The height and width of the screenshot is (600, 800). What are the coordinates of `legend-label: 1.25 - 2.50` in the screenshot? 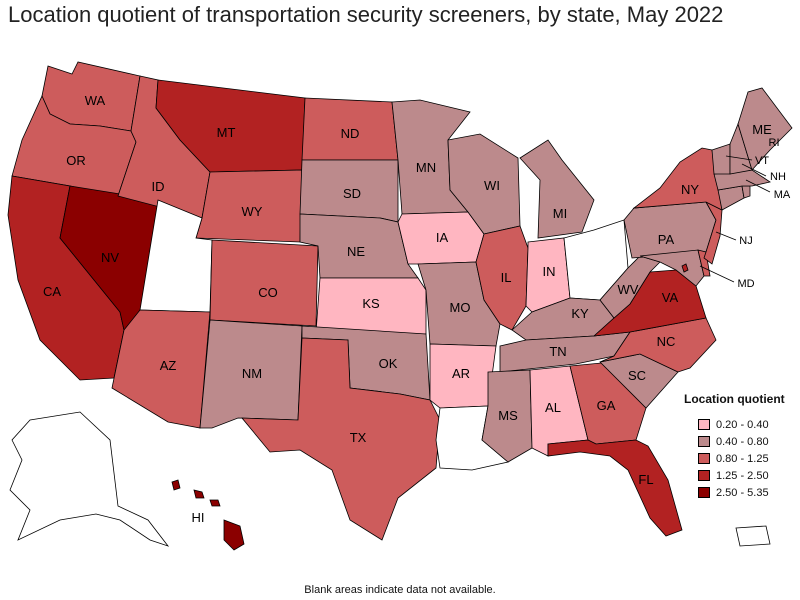 It's located at (742, 475).